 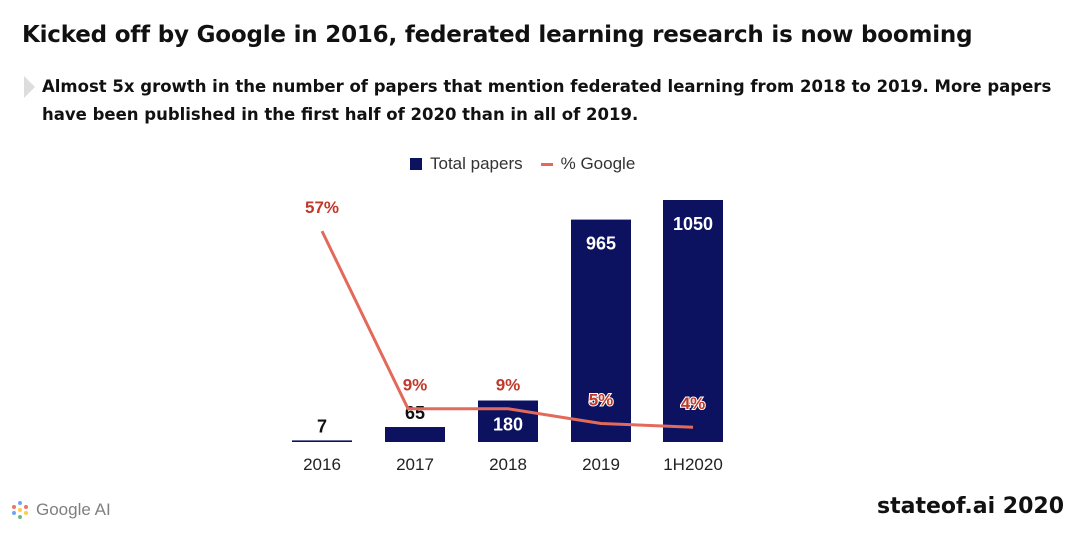 I want to click on bullet-arrow-icon, so click(x=29, y=87).